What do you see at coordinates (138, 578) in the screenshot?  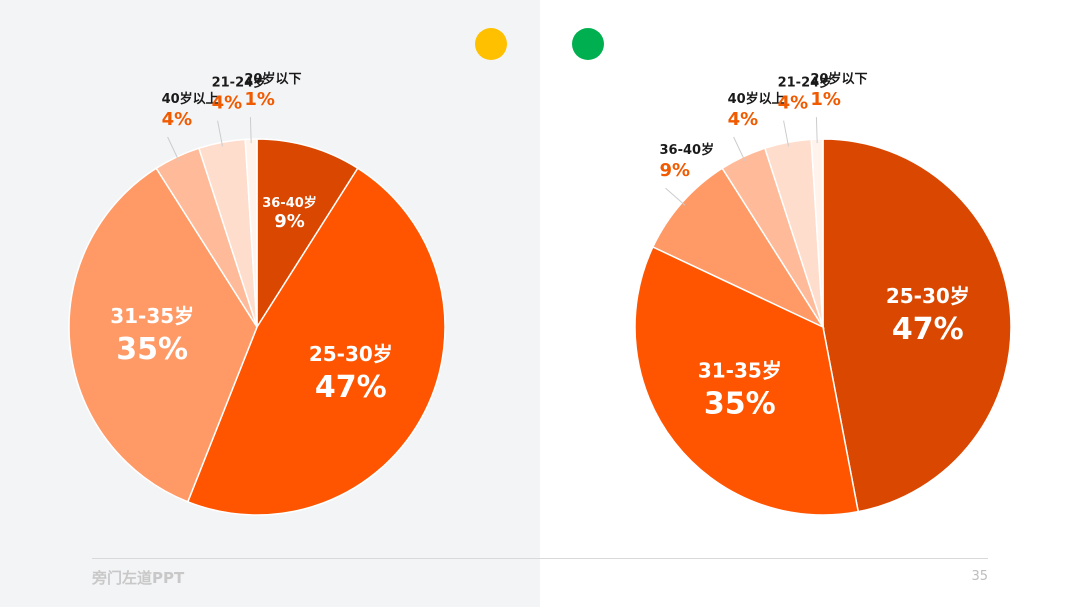 I see `footer-brand: 旁门左道PPT` at bounding box center [138, 578].